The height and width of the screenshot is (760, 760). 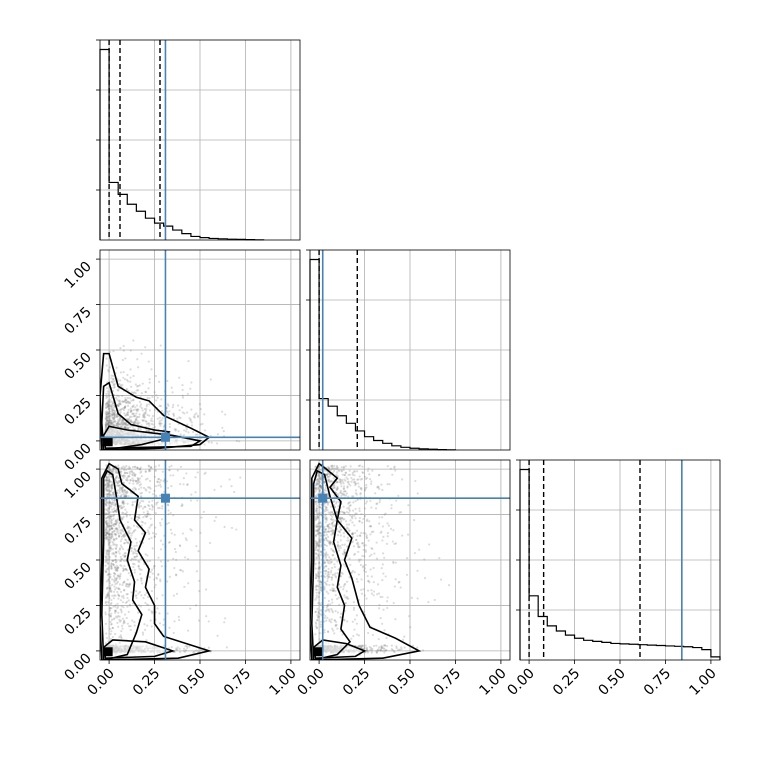 I want to click on y-tick-label: 0.50, so click(x=77, y=576).